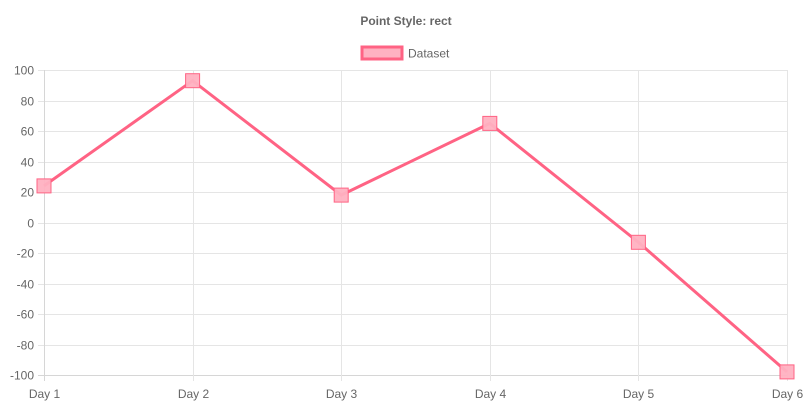 The width and height of the screenshot is (811, 413). What do you see at coordinates (429, 54) in the screenshot?
I see `legend-label: Dataset` at bounding box center [429, 54].